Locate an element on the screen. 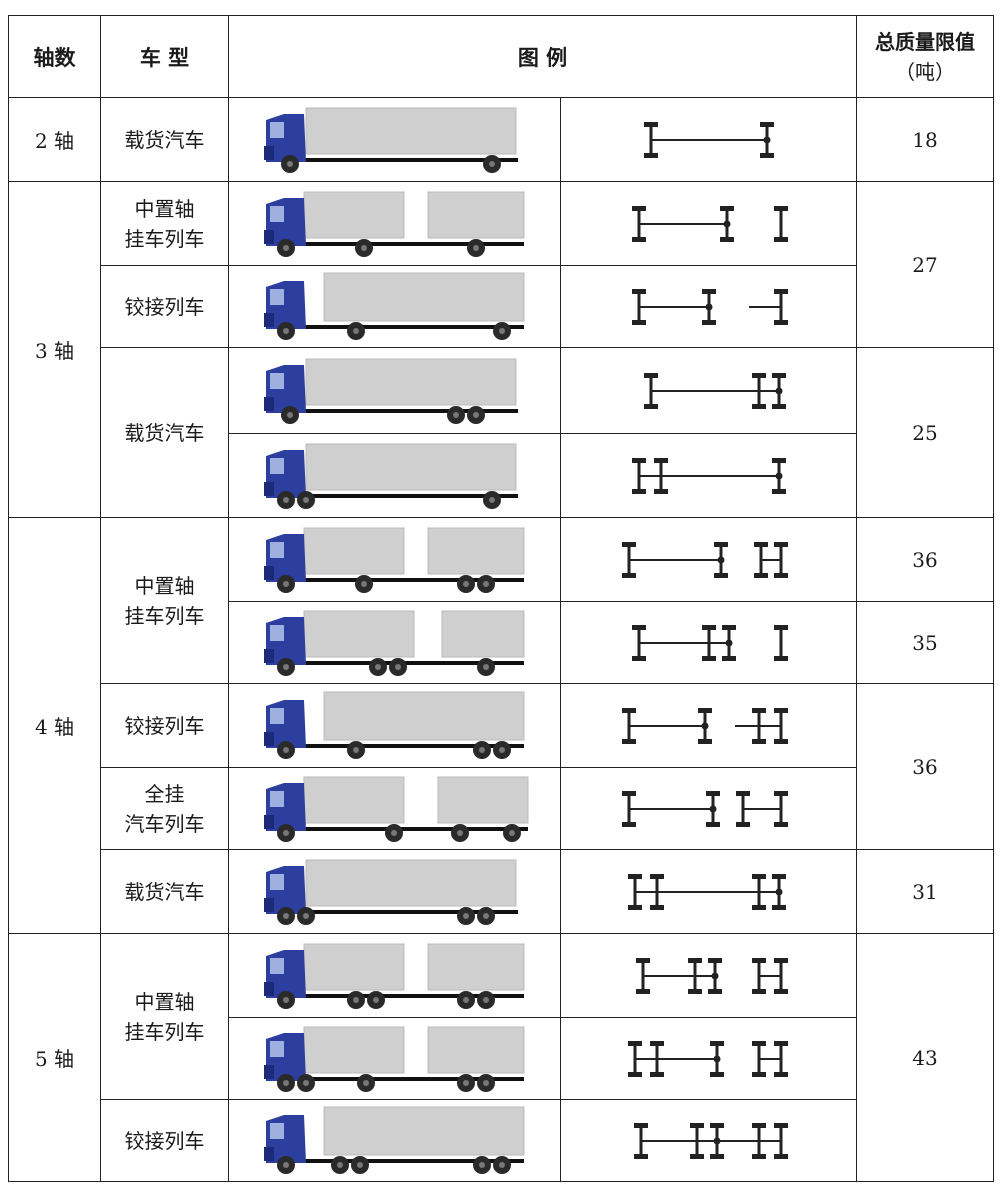  axle-bar is located at coordinates (780, 642).